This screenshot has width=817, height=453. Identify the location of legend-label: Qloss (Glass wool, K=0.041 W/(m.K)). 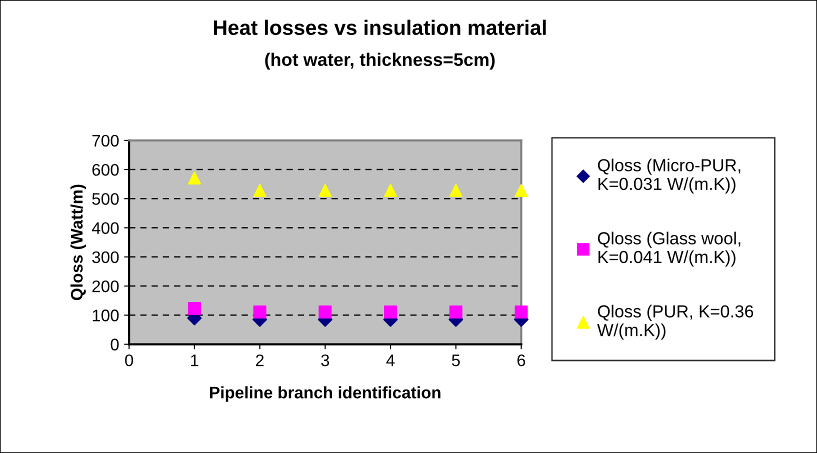
(669, 249).